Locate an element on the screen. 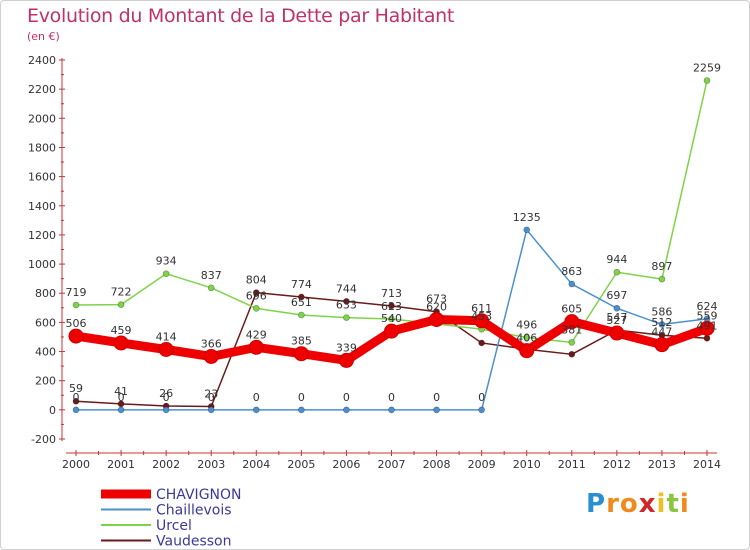  data-label-chavignon: 366 is located at coordinates (211, 343).